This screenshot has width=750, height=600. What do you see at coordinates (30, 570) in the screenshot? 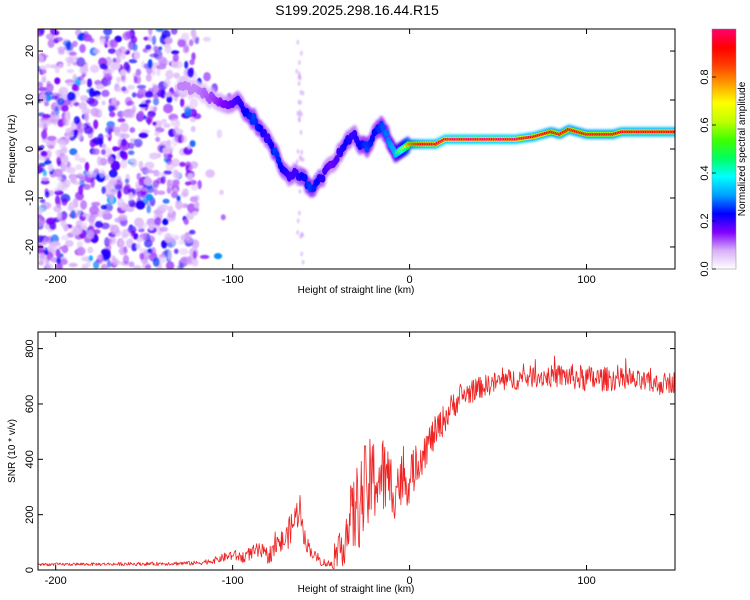
I see `y-tick-label: 0` at bounding box center [30, 570].